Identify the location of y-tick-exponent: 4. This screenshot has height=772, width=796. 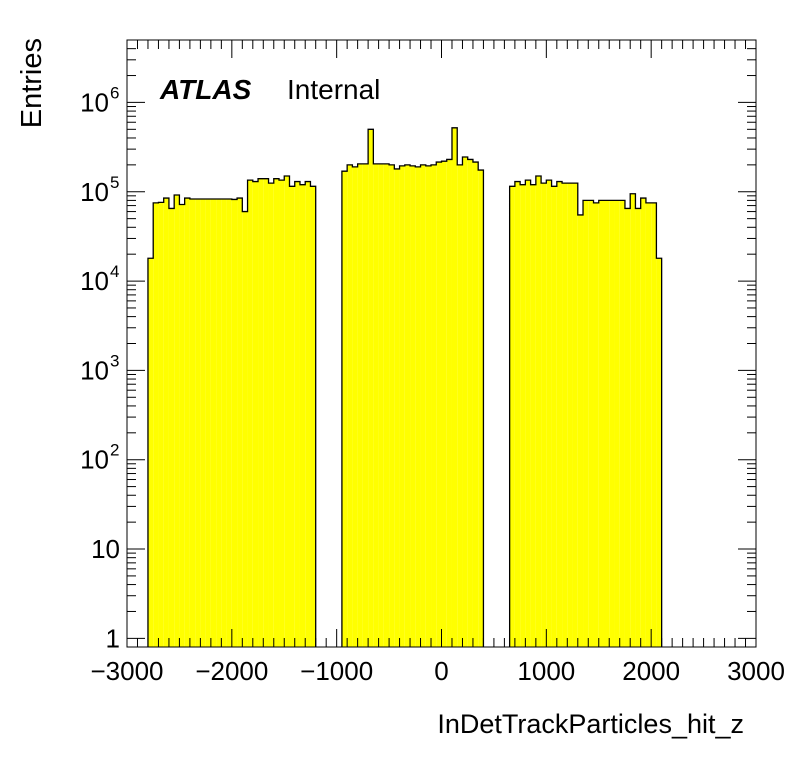
(114, 271).